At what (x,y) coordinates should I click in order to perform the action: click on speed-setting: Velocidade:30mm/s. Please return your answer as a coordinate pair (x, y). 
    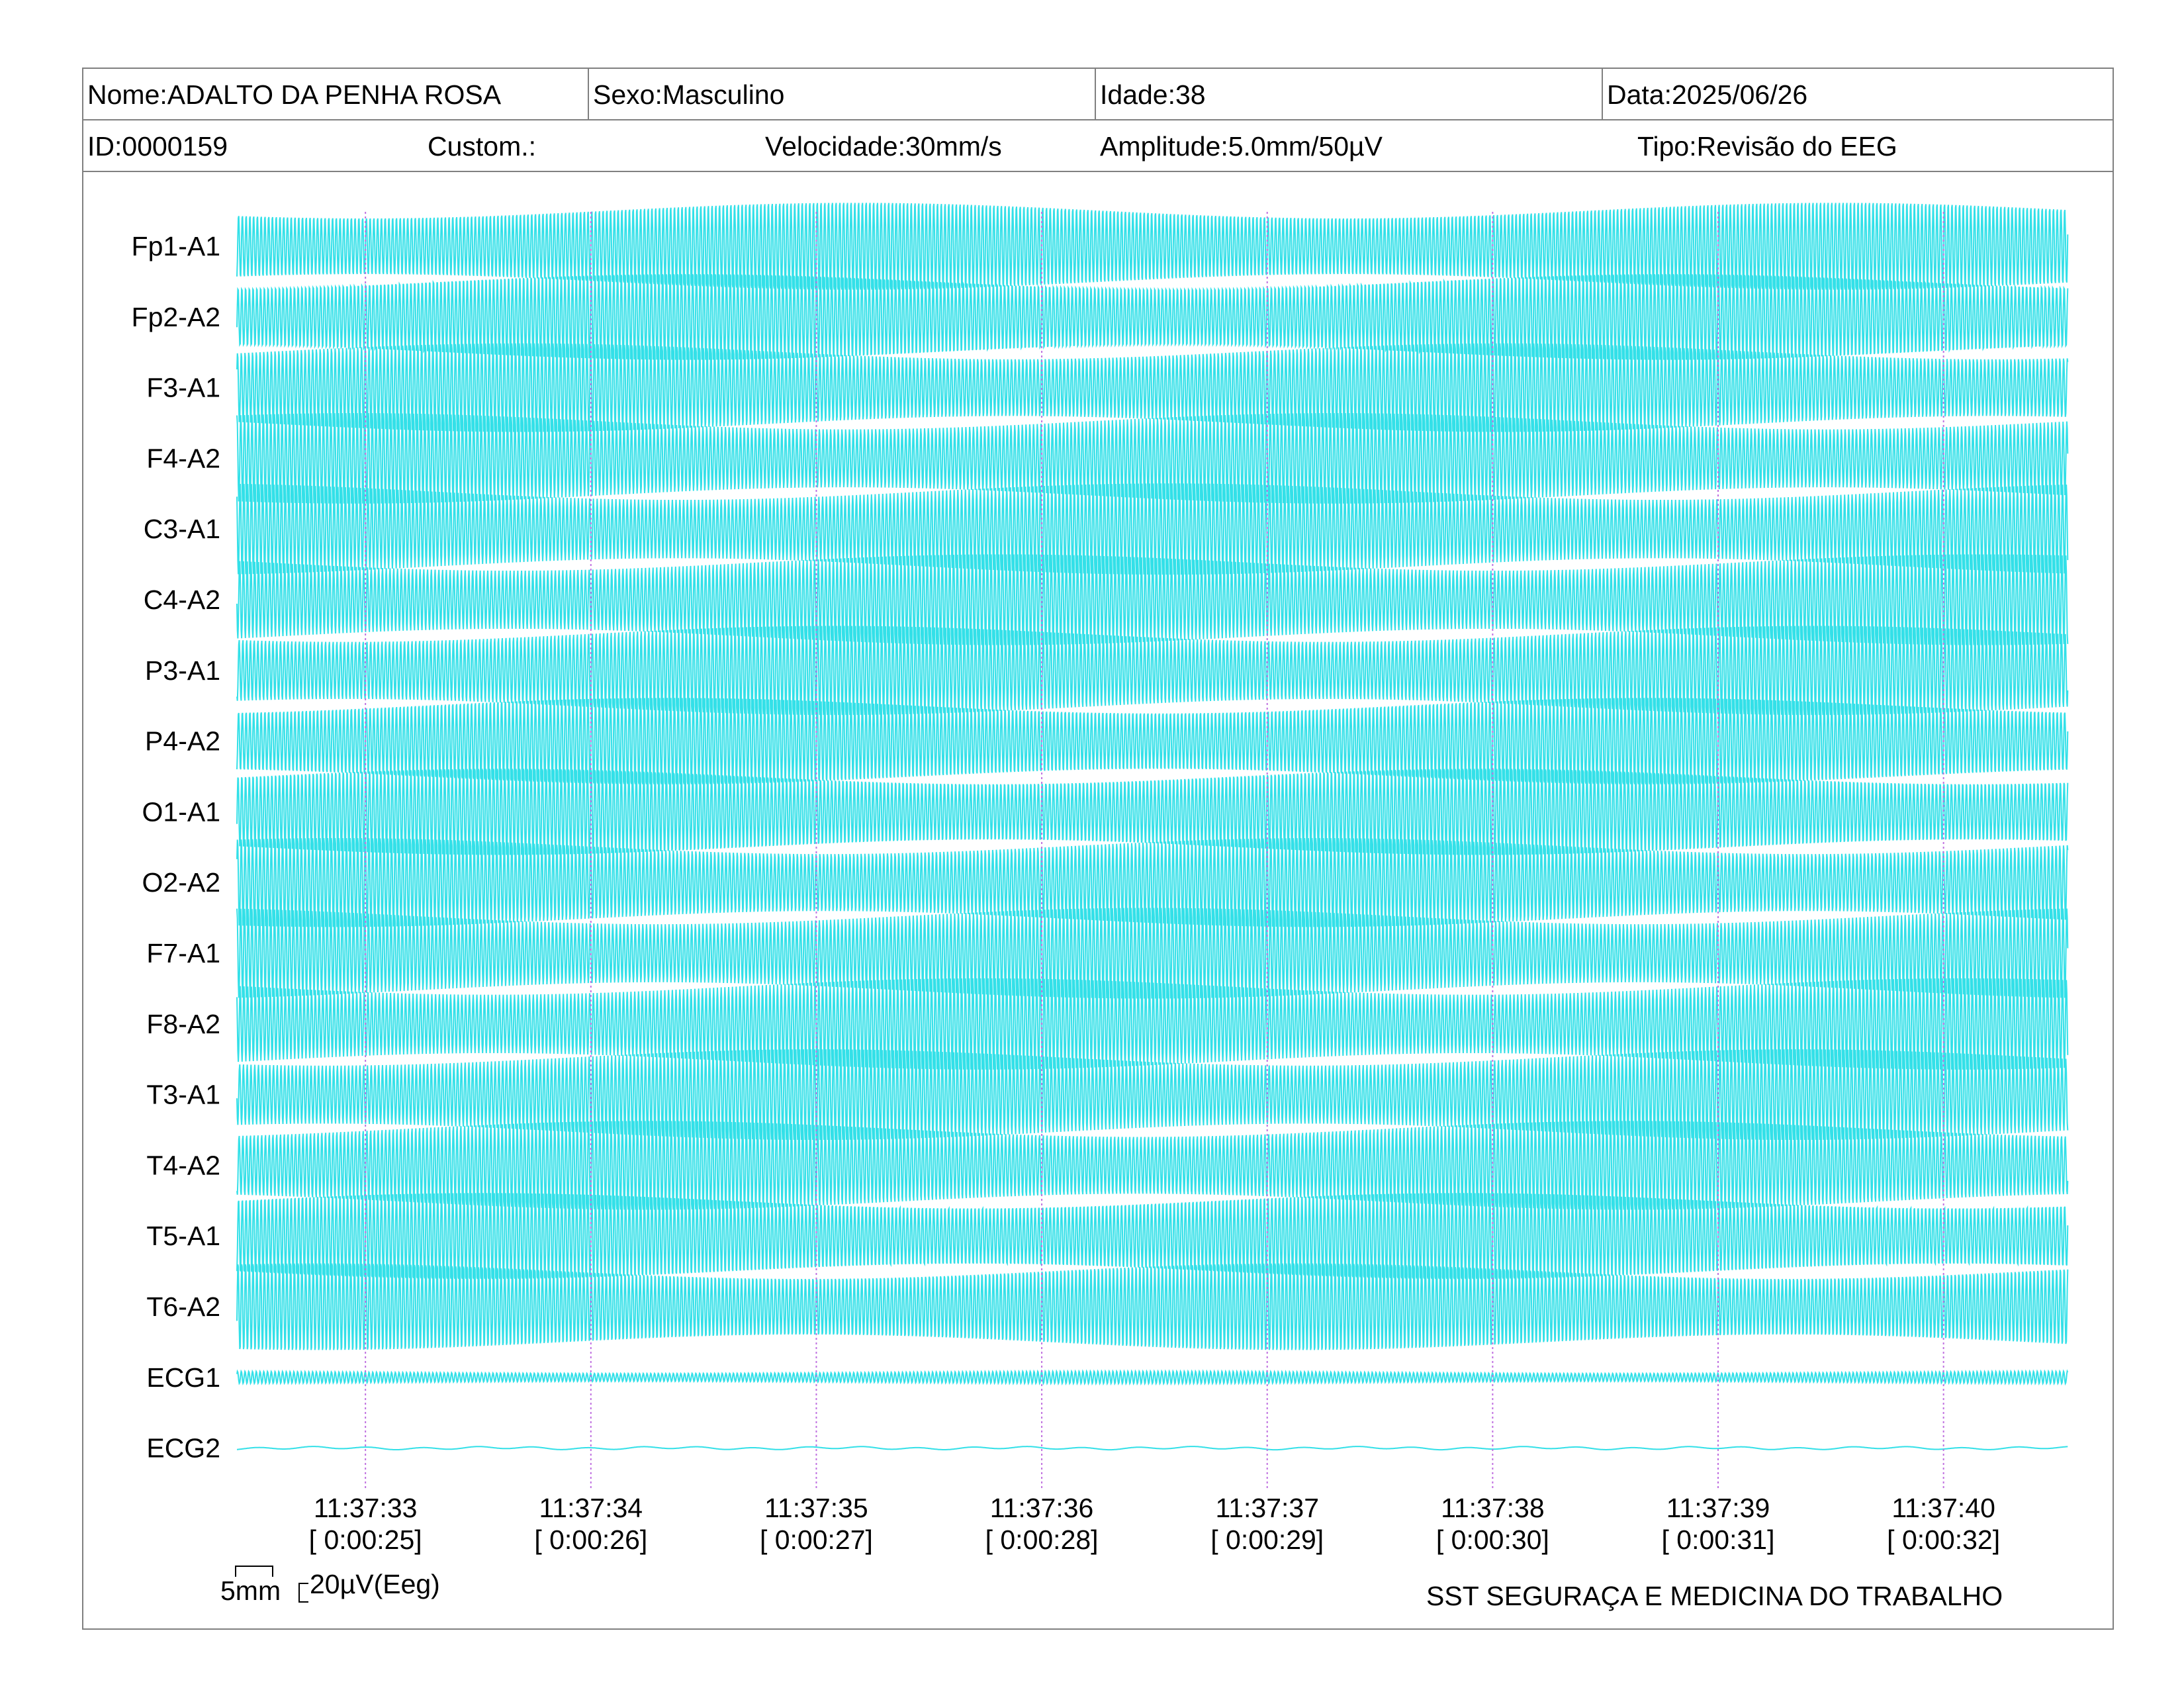
    Looking at the image, I should click on (883, 146).